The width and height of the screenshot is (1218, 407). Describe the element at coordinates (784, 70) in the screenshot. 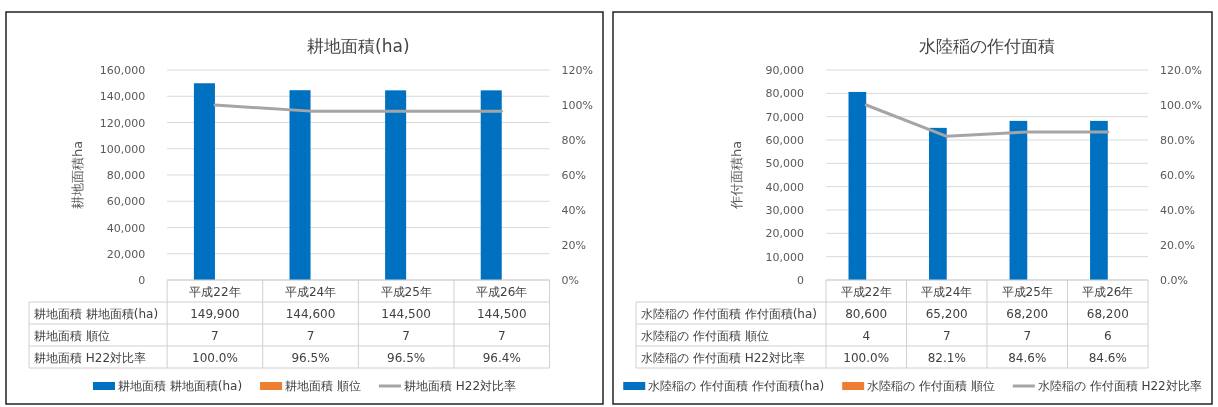

I see `y-tick-label: 90,000` at that location.